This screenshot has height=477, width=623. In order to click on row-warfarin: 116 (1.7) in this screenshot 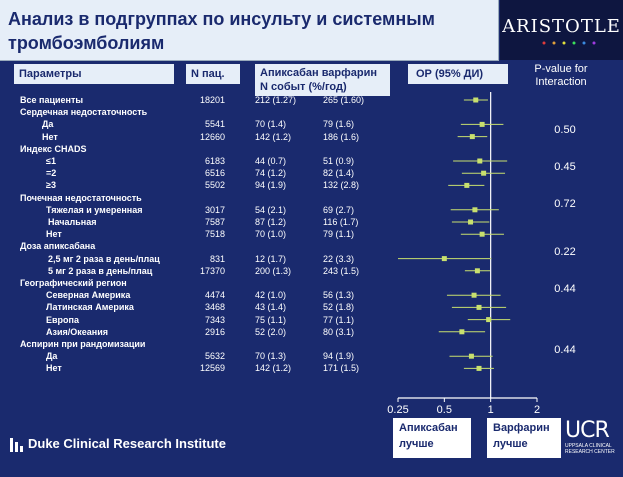, I will do `click(341, 222)`.